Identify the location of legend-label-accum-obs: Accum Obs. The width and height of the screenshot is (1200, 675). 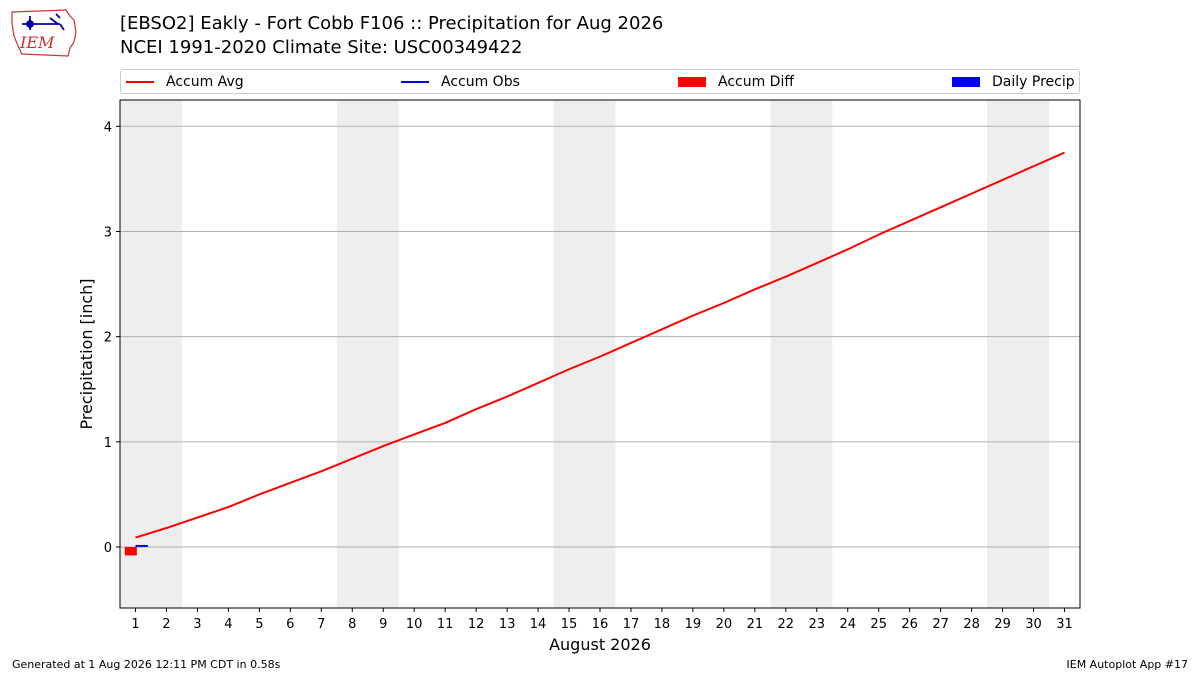
(480, 81).